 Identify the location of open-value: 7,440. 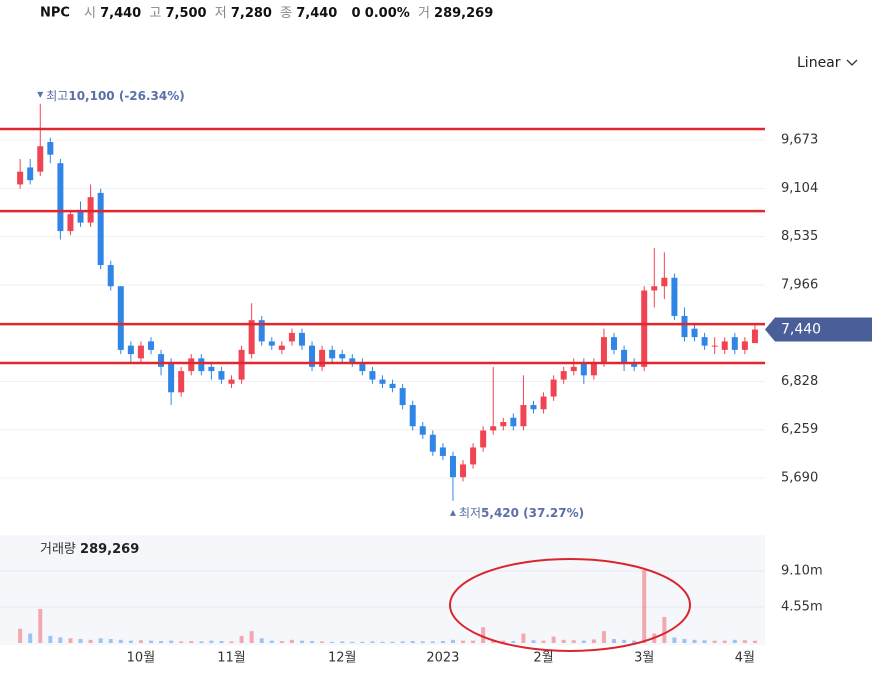
(120, 13).